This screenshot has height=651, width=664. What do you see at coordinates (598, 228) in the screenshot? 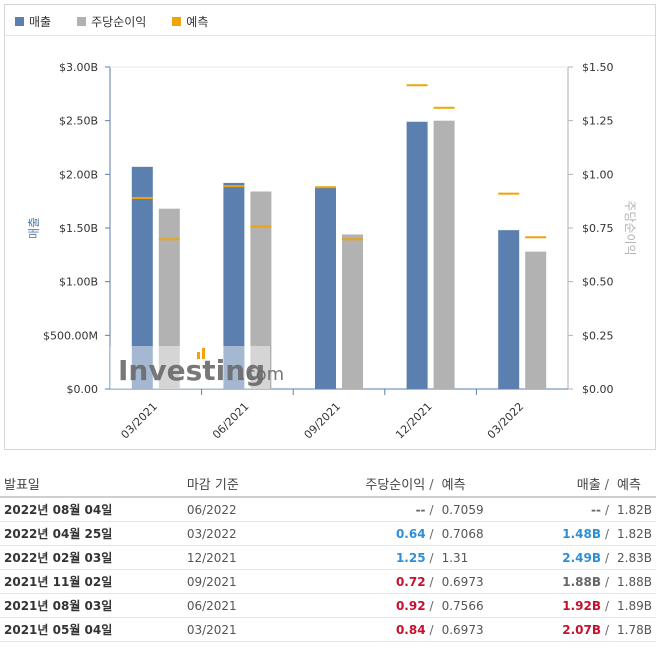
I see `right-tick-label: $0.75` at bounding box center [598, 228].